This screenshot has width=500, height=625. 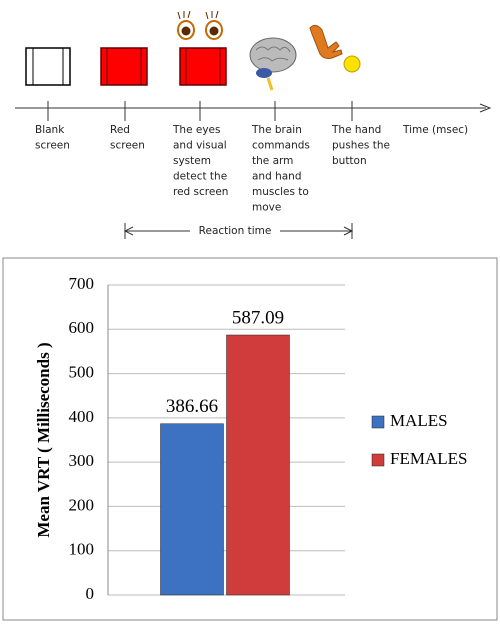 I want to click on step-label: muscles to, so click(x=280, y=192).